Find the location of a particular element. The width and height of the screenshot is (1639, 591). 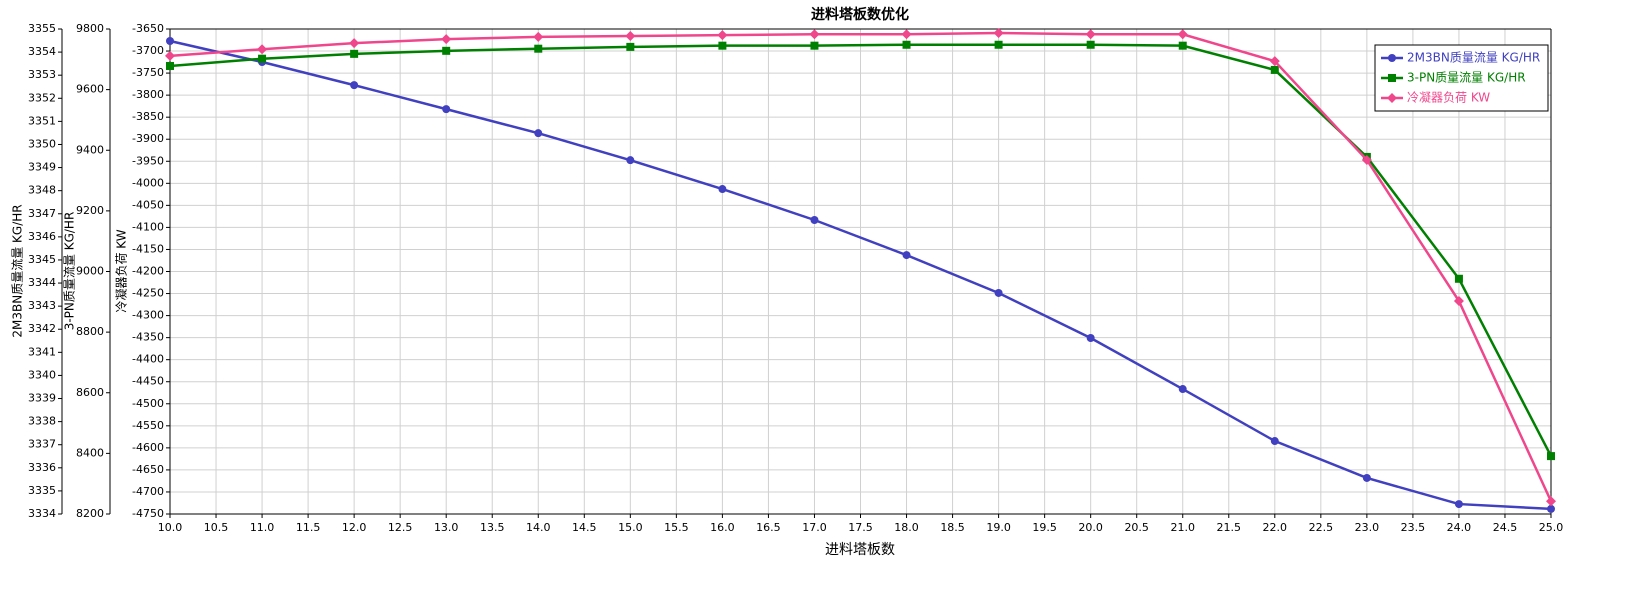

x-tick-label: 20.0 is located at coordinates (1090, 527).